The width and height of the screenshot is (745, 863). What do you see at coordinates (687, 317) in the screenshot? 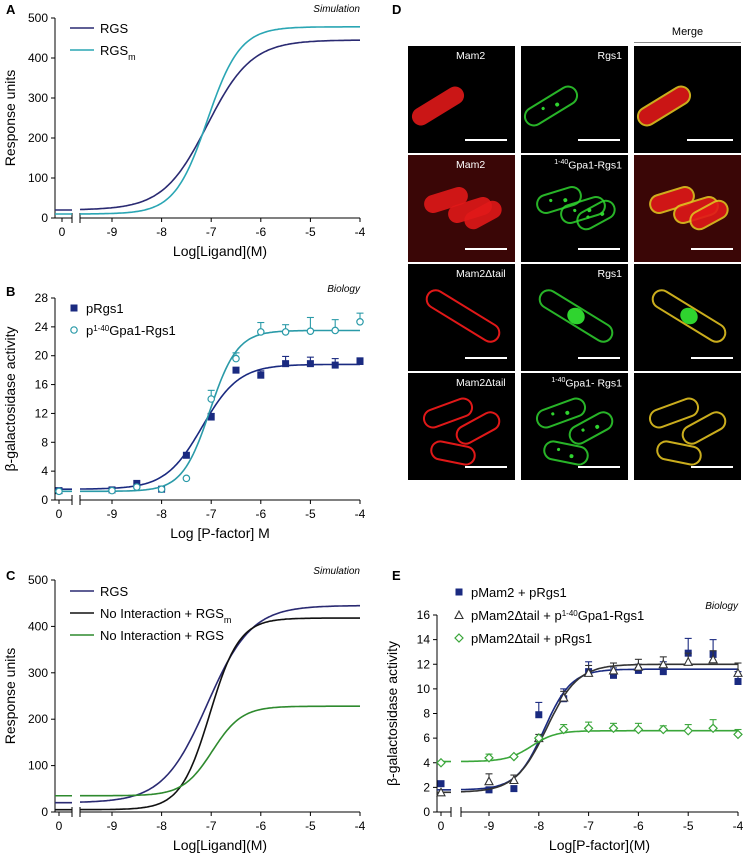
I see `micrograph-3-merge` at bounding box center [687, 317].